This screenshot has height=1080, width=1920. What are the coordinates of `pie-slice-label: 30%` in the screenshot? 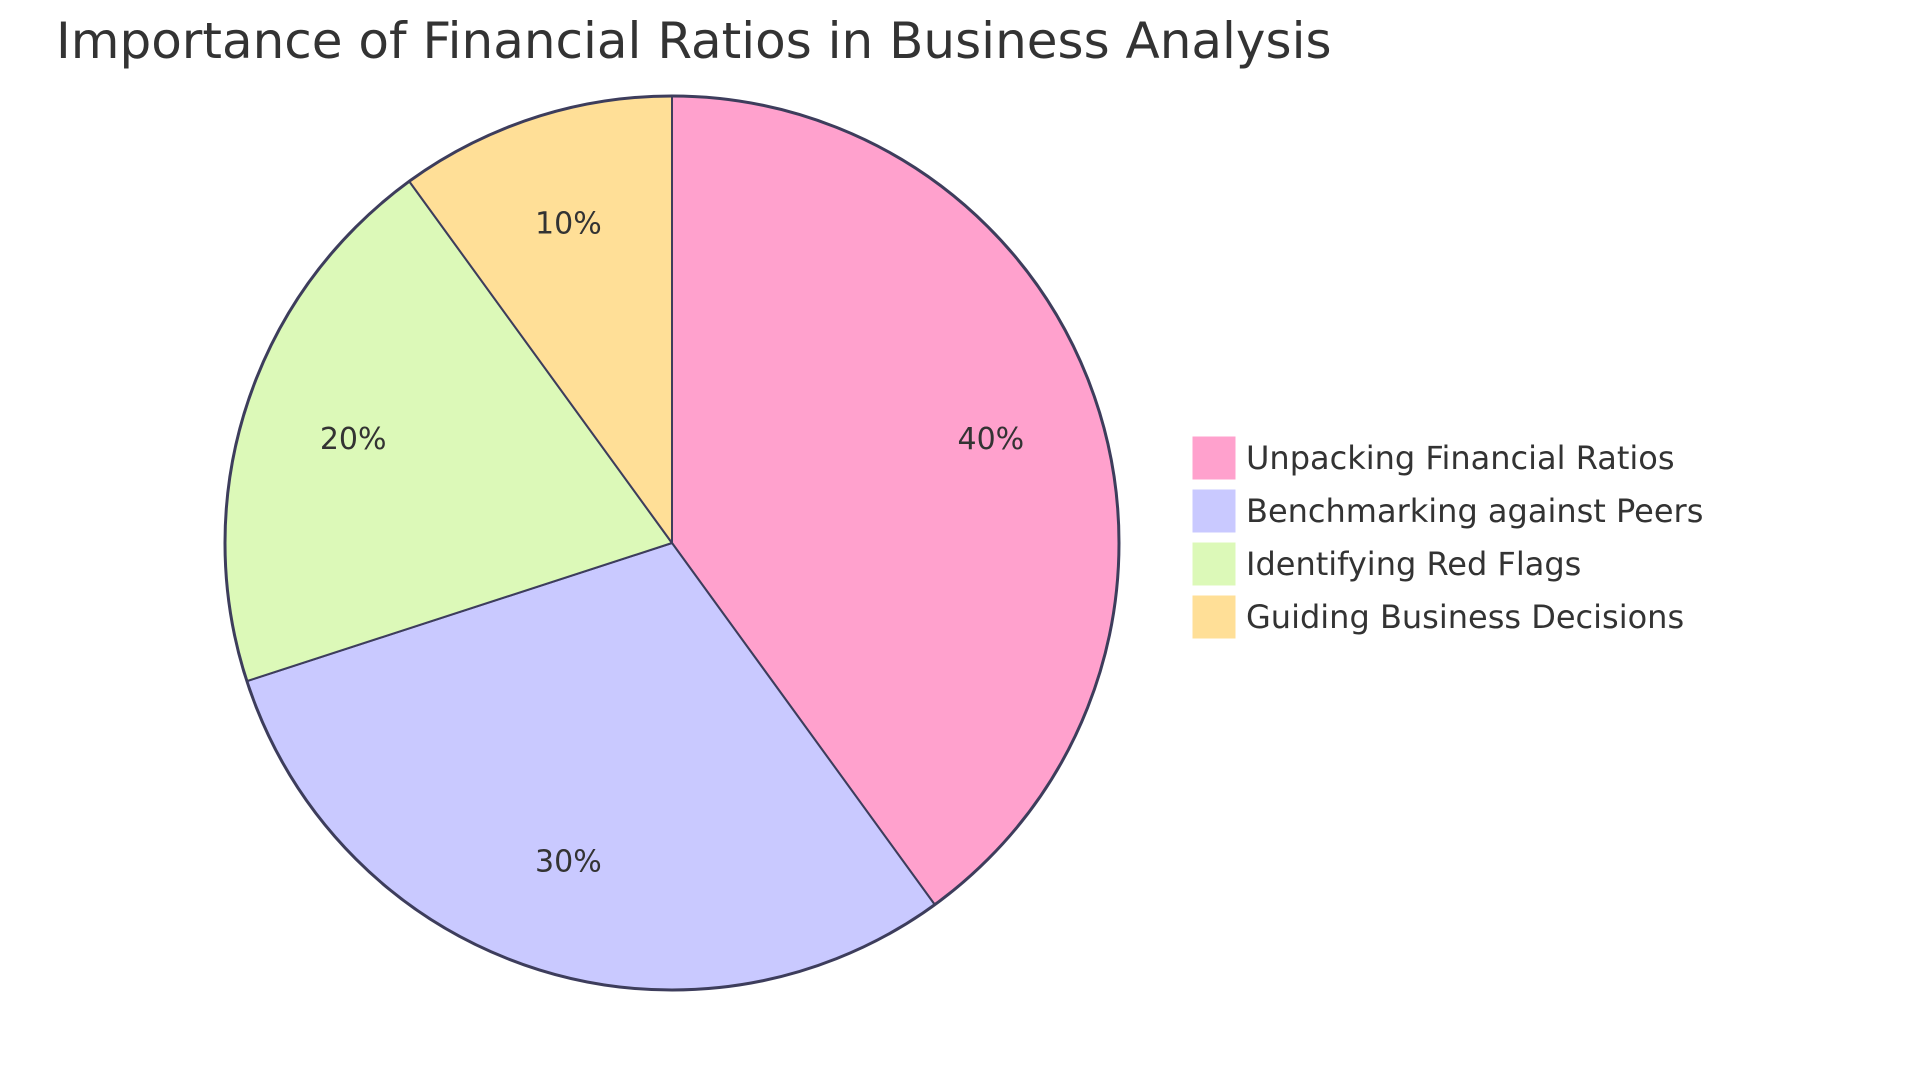 It's located at (568, 861).